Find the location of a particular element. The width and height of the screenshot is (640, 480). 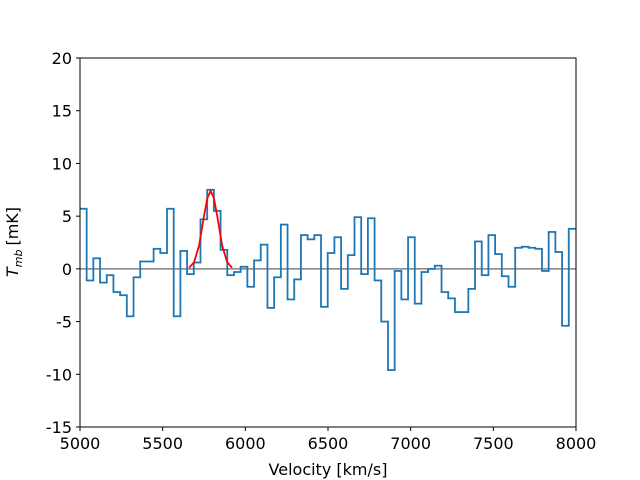

x-tick-label: 5000 is located at coordinates (80, 443).